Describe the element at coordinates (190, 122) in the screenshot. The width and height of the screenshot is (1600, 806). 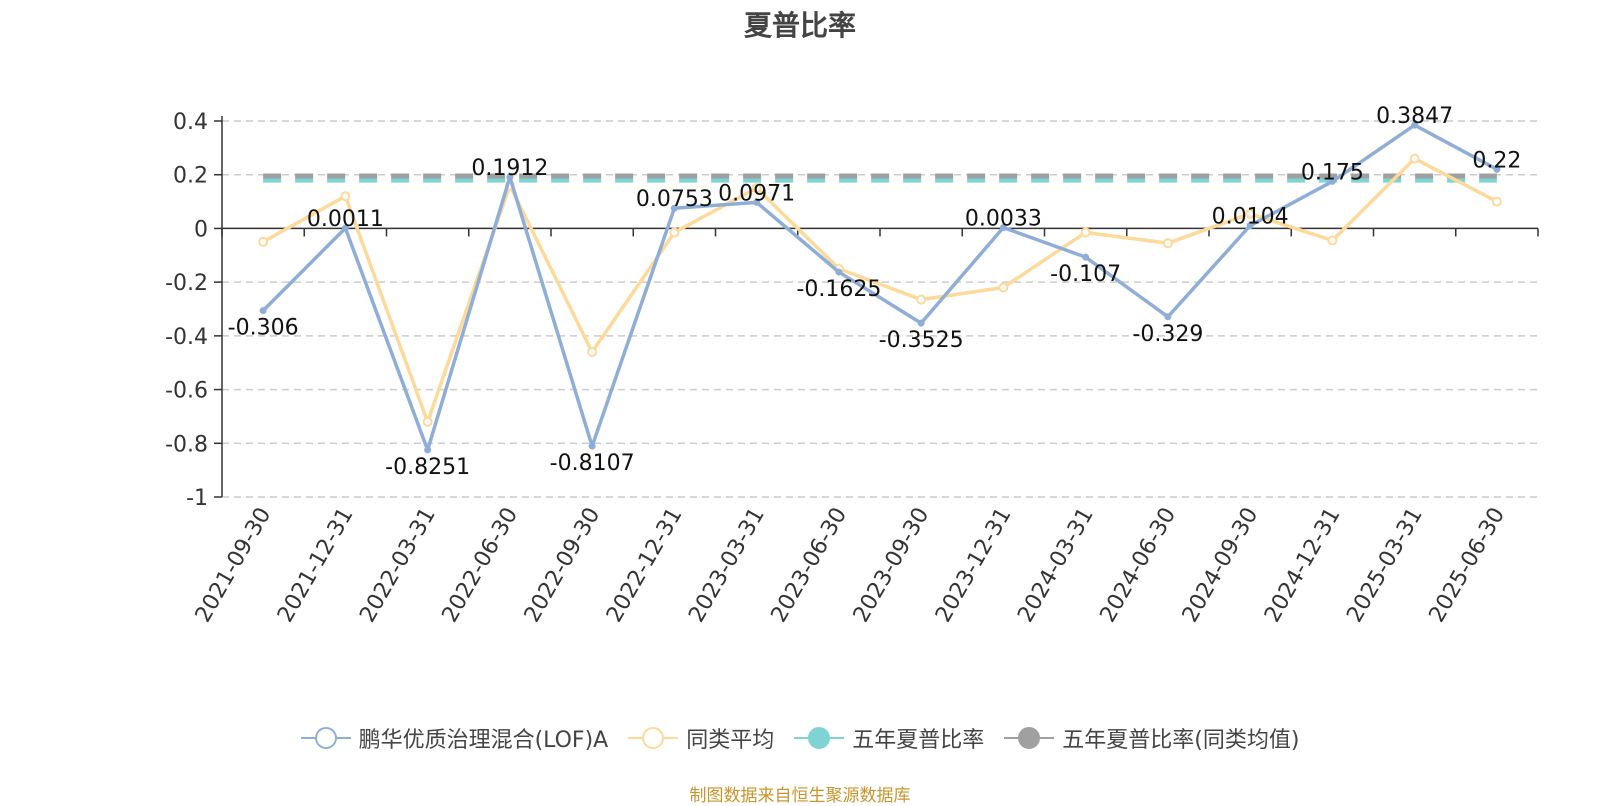
I see `y-tick-label: 0.4` at that location.